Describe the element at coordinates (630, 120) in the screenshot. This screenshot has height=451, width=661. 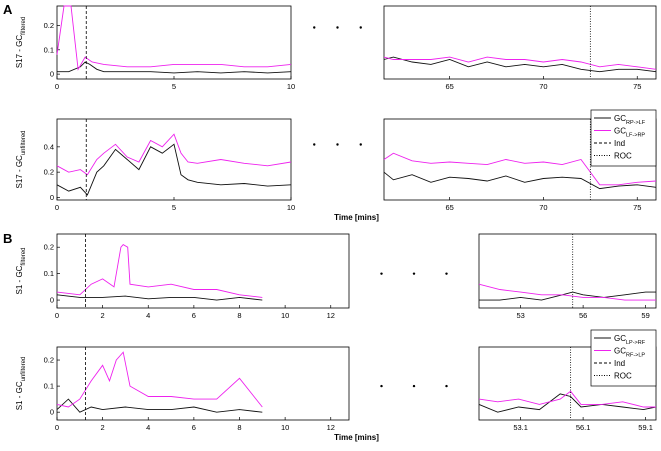
I see `legend-label: GCRP->LF` at that location.